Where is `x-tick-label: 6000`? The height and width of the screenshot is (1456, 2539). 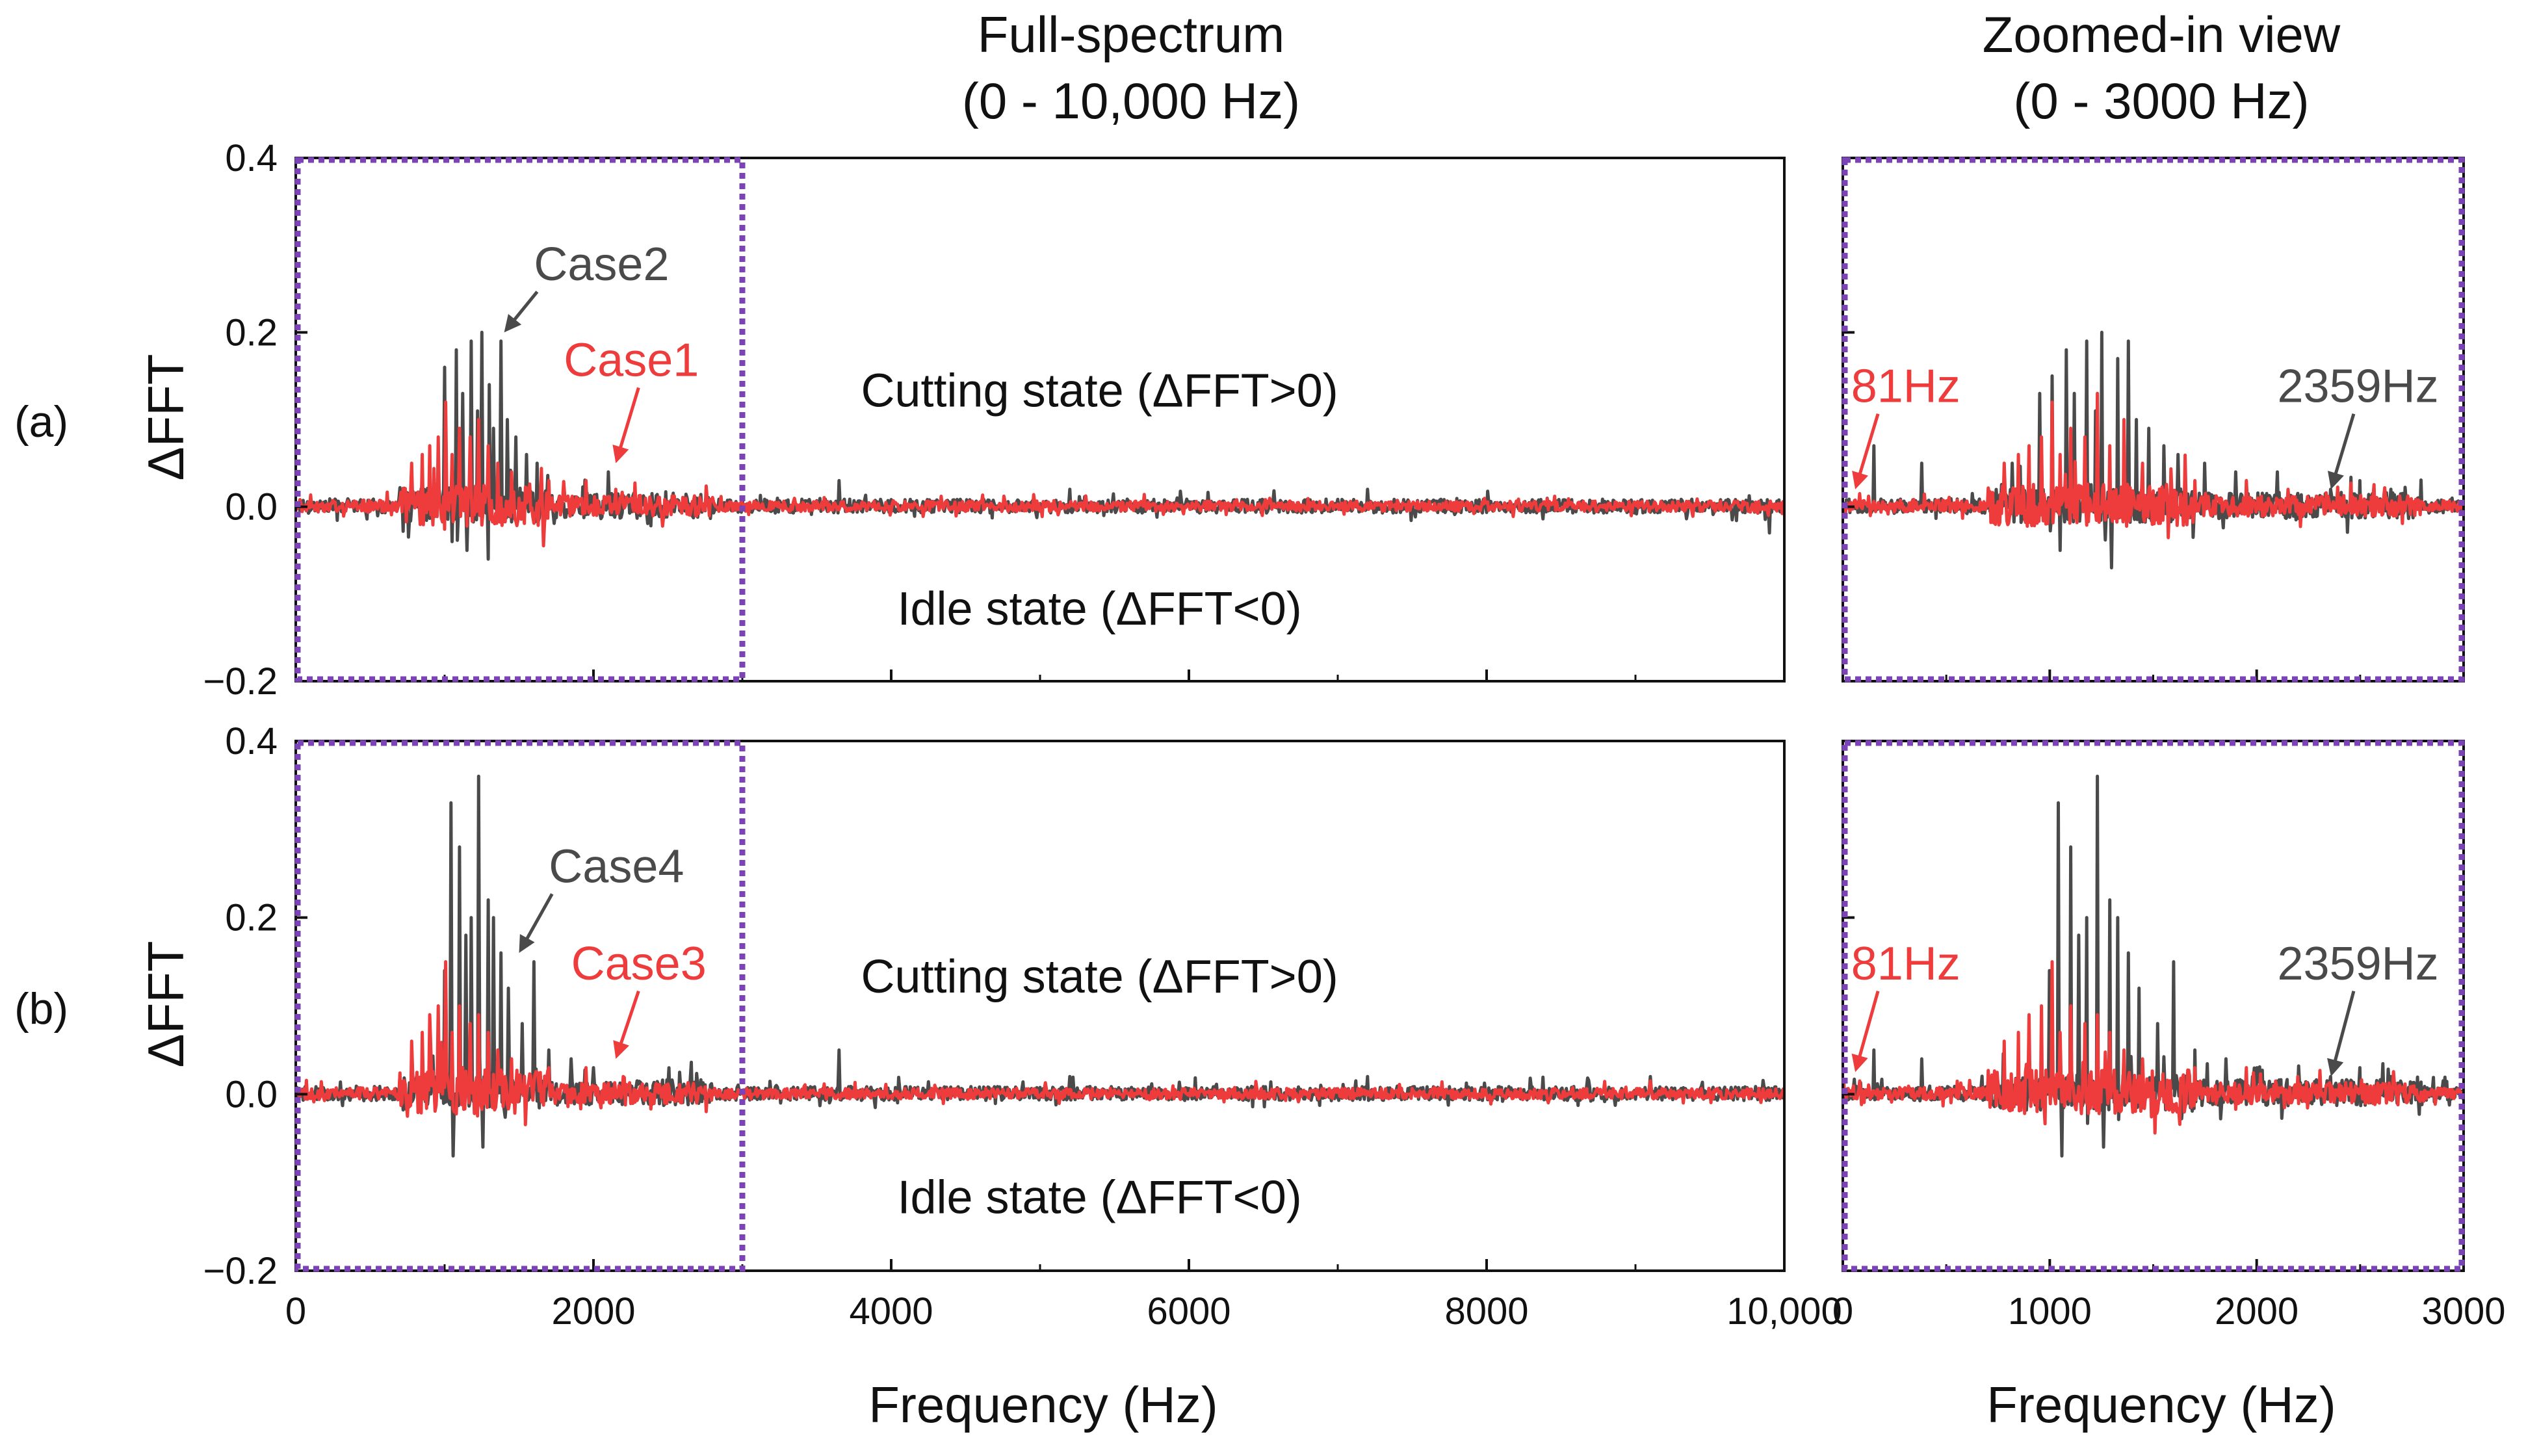 x-tick-label: 6000 is located at coordinates (1188, 1311).